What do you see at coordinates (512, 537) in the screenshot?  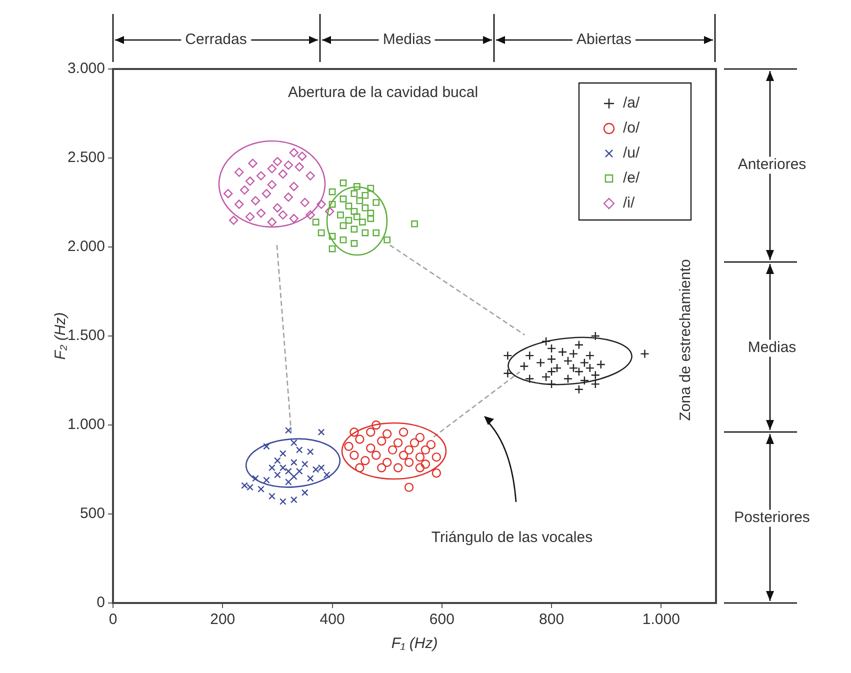 I see `annotation: Triángulo de las vocales` at bounding box center [512, 537].